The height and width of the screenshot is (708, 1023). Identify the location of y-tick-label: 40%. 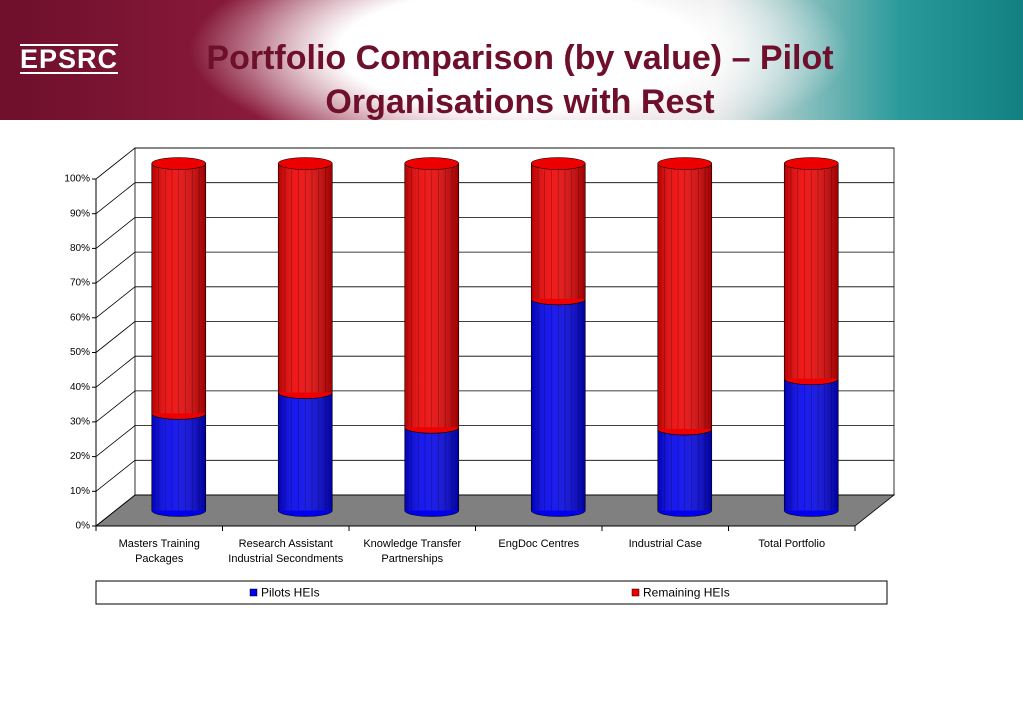
(80, 387).